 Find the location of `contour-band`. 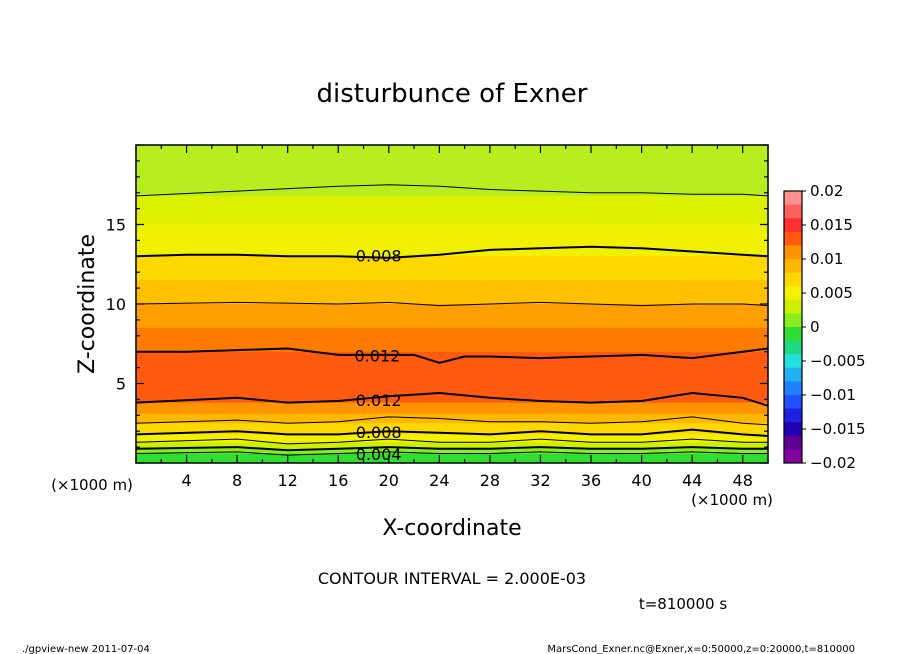

contour-band is located at coordinates (452, 458).